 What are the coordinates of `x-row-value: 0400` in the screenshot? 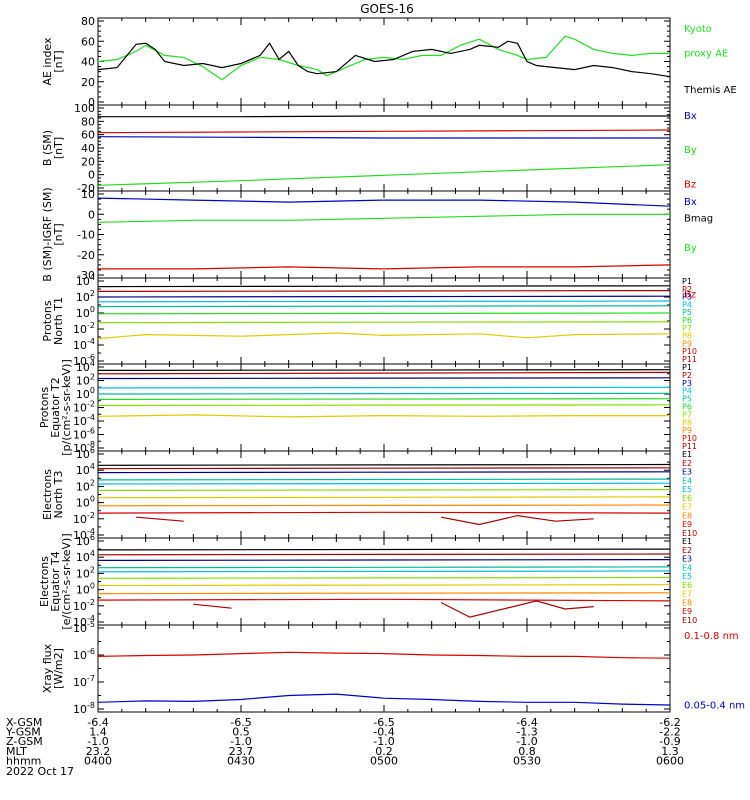 It's located at (98, 760).